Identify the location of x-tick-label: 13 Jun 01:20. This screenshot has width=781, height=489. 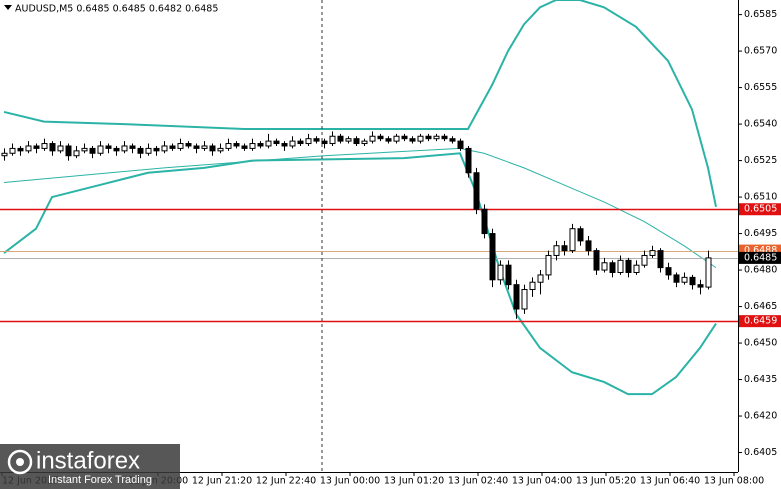
(414, 481).